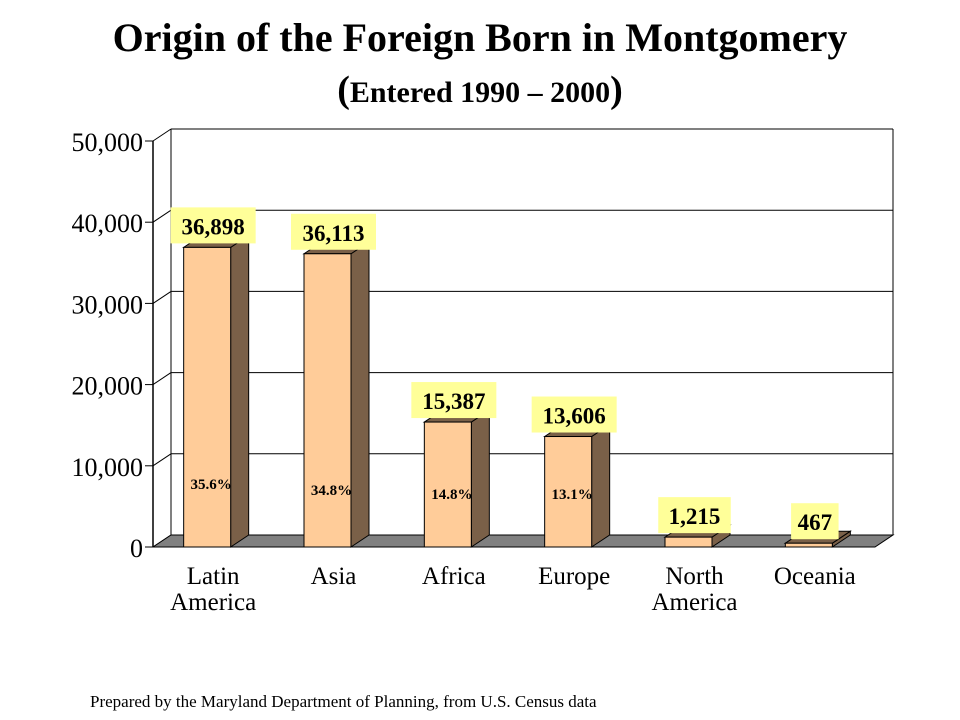 This screenshot has width=960, height=720. I want to click on y-tick-label: 50,000, so click(108, 142).